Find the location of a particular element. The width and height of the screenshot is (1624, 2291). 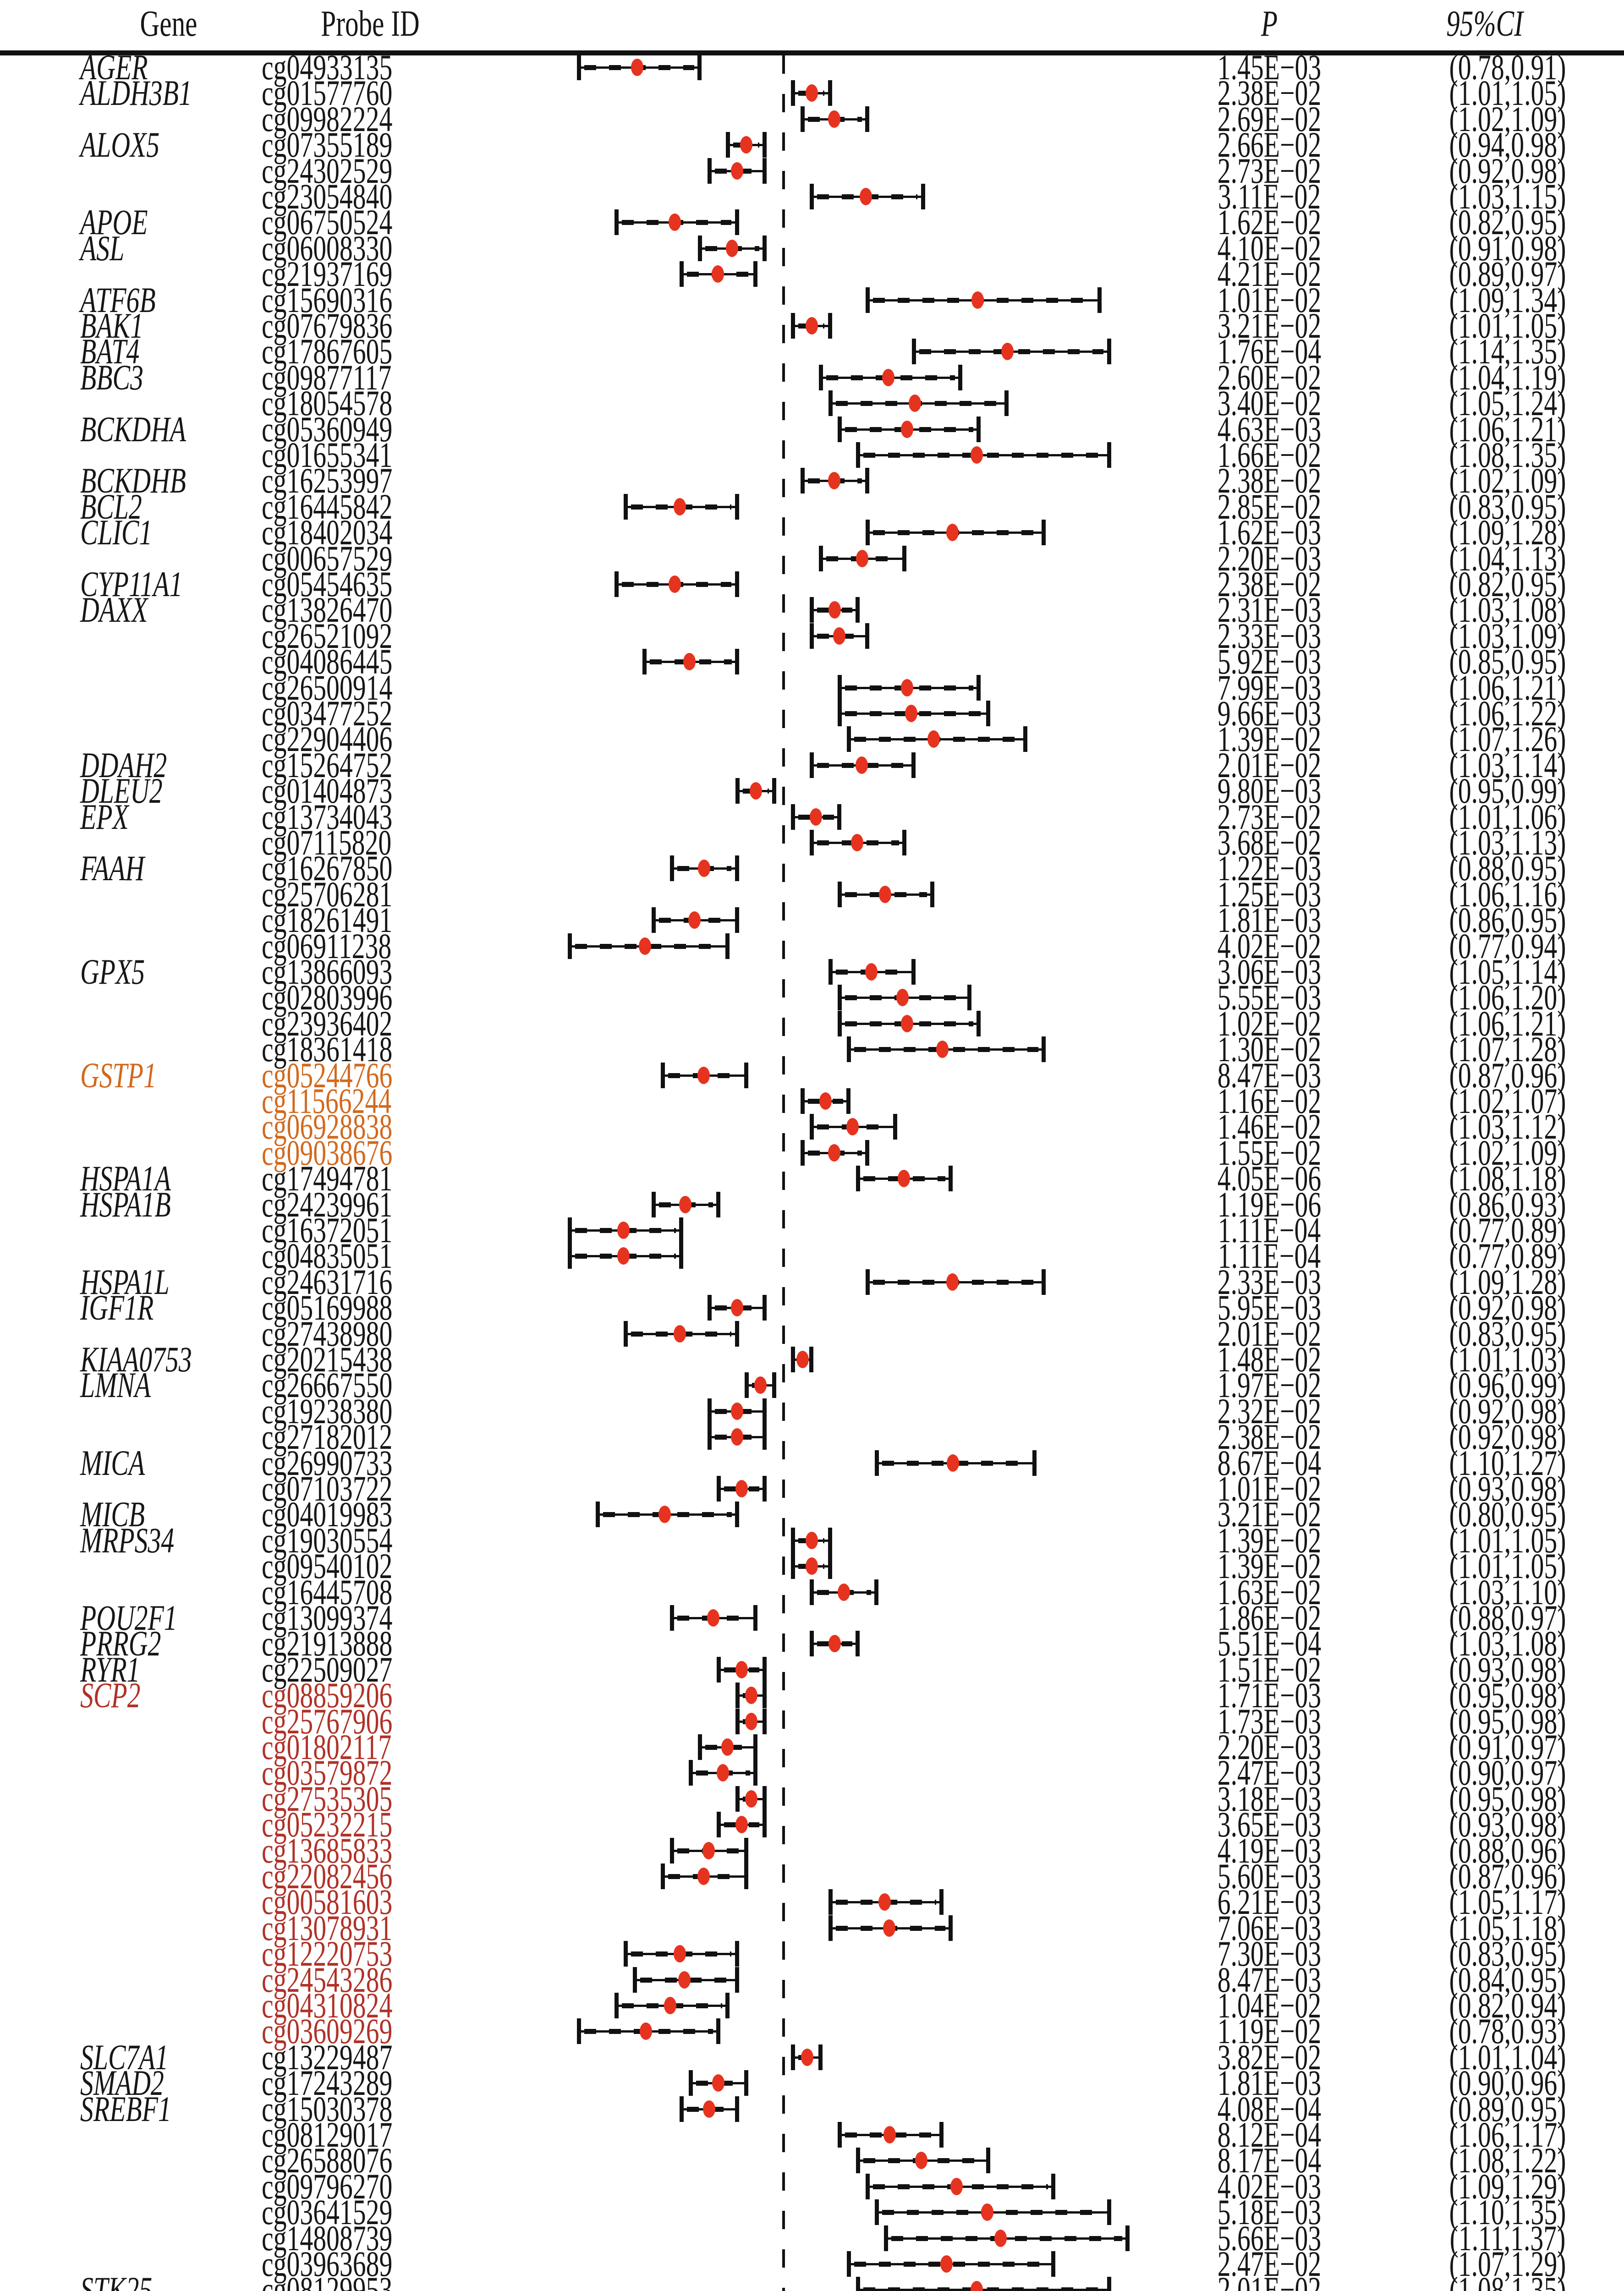

probe-id: cg26521092 is located at coordinates (327, 636).